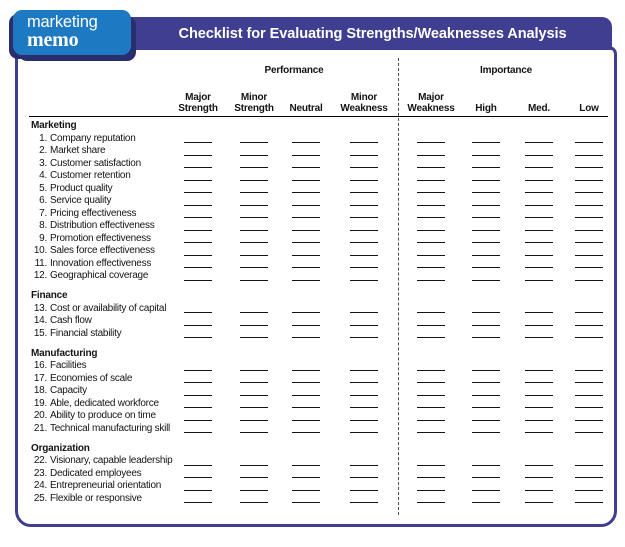 This screenshot has height=547, width=625. Describe the element at coordinates (102, 226) in the screenshot. I see `row-label: Distribution effectiveness` at that location.